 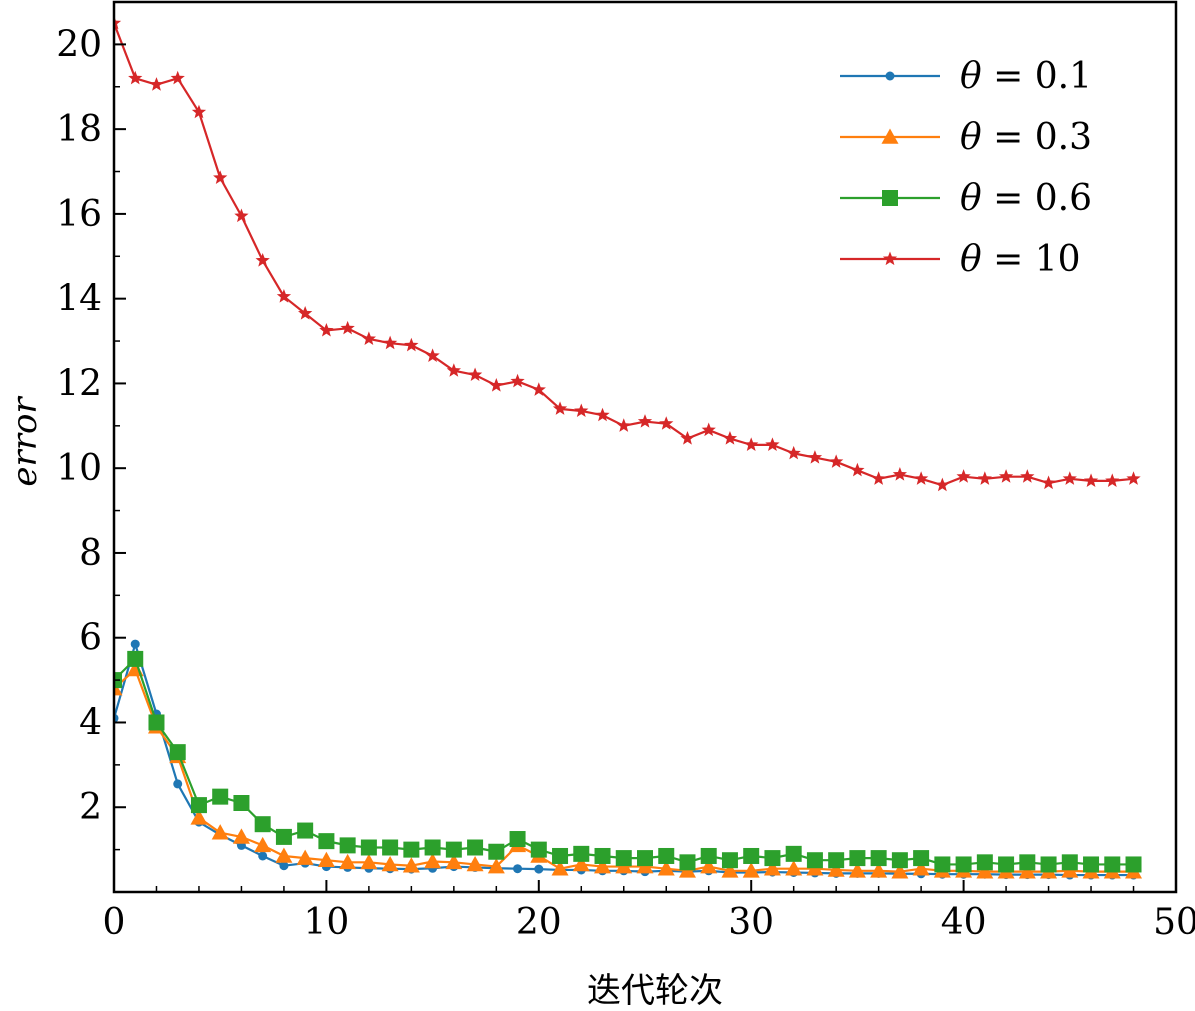 I want to click on y-tick-label: 6, so click(x=90, y=638).